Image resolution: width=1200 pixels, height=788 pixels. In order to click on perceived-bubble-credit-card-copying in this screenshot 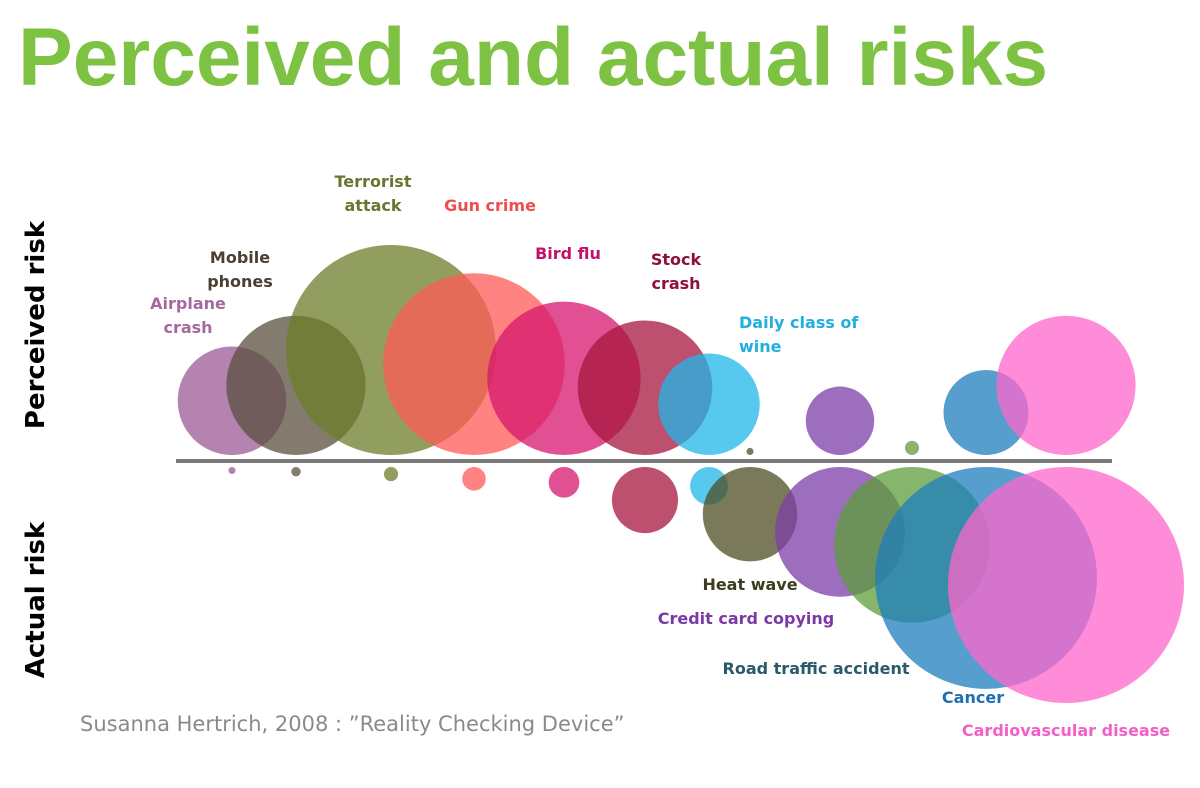, I will do `click(840, 420)`.